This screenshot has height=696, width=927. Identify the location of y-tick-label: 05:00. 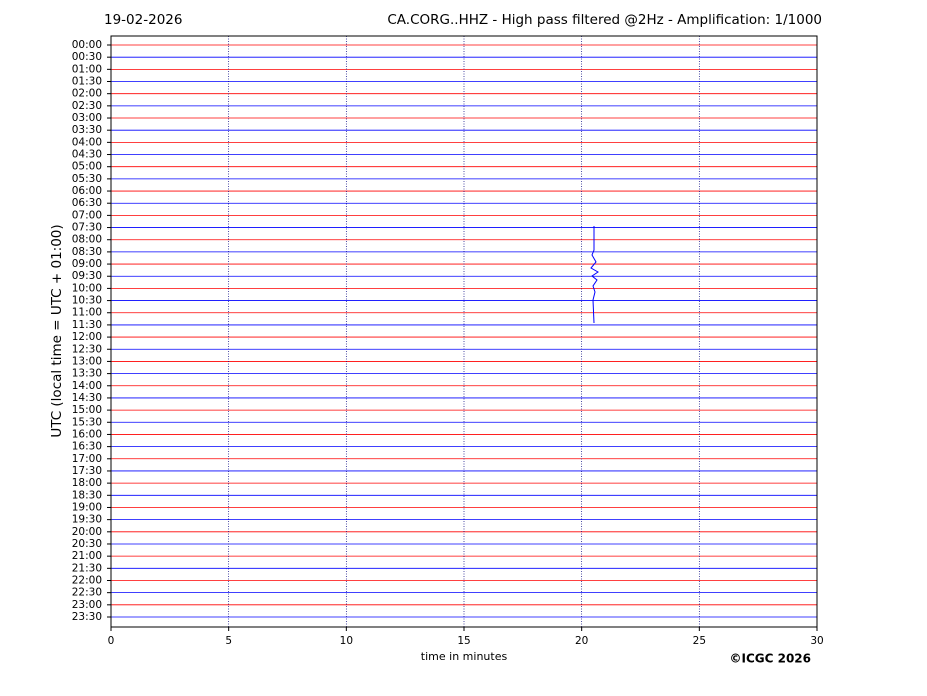
(87, 167).